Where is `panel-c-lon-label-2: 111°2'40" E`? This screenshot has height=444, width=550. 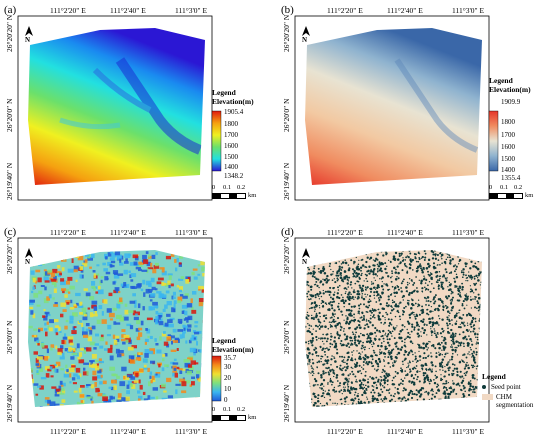 panel-c-lon-label-2: 111°2'40" E is located at coordinates (128, 232).